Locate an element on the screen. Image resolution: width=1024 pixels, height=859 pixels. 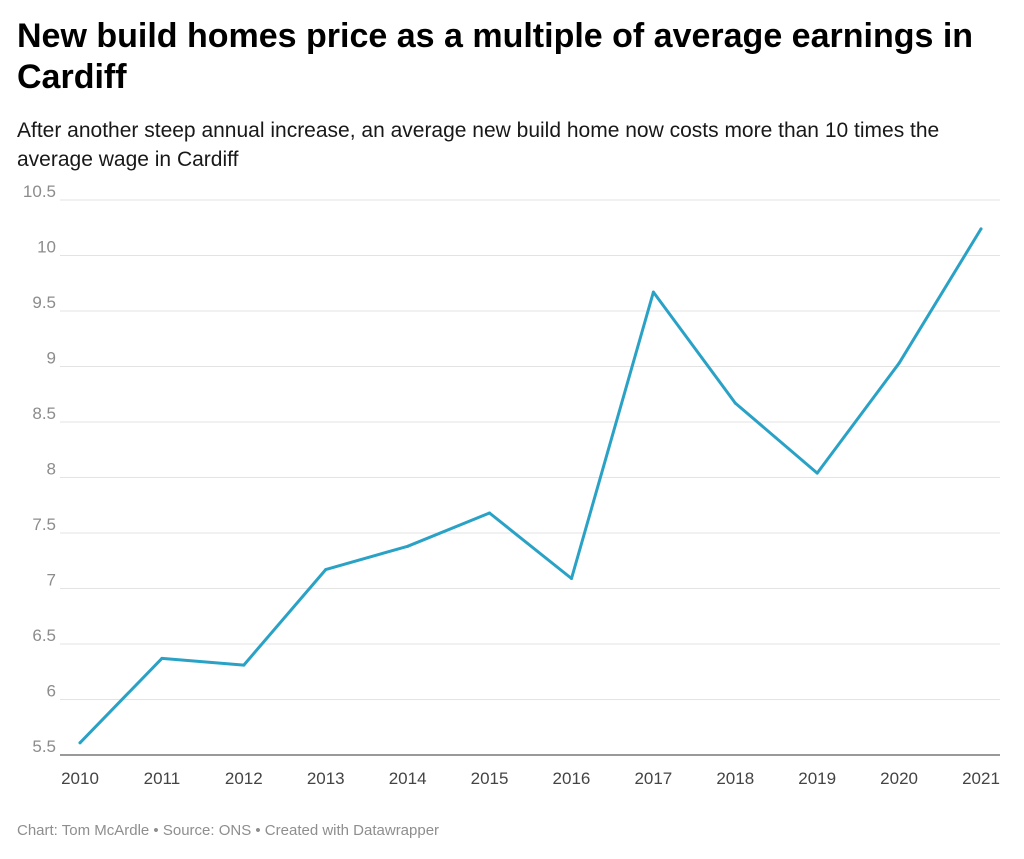
x-tick-label: 2011 is located at coordinates (162, 778).